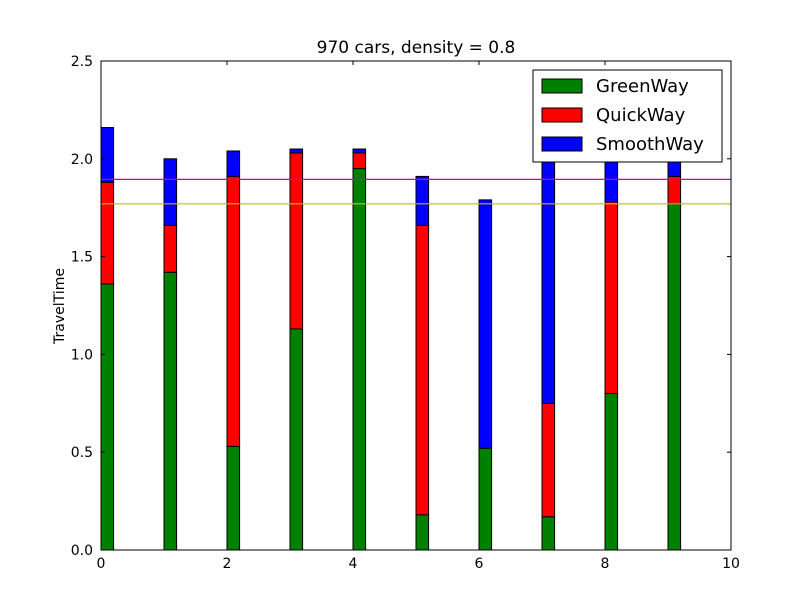  I want to click on x-tick-label-2: 4, so click(353, 564).